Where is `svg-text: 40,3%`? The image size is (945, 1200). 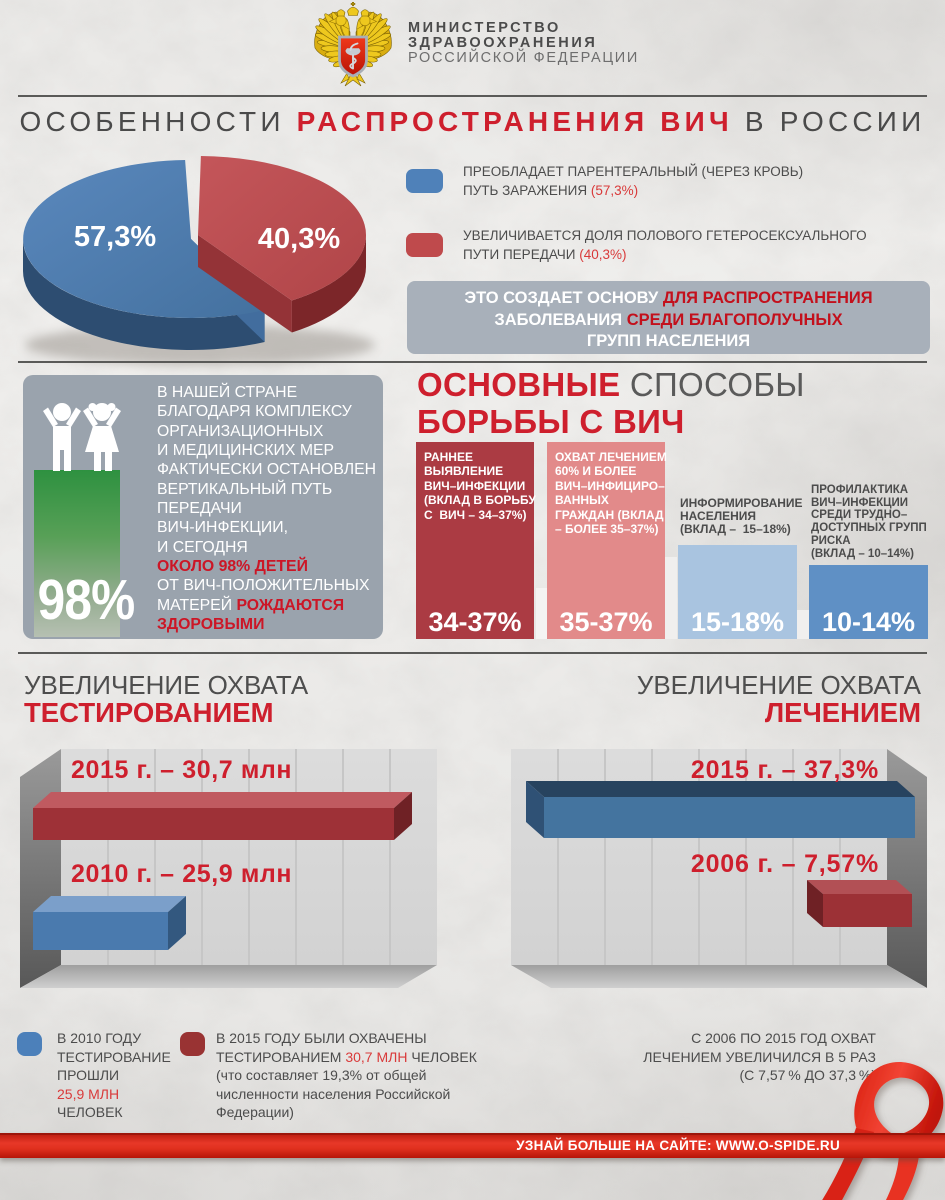
svg-text: 40,3% is located at coordinates (299, 239).